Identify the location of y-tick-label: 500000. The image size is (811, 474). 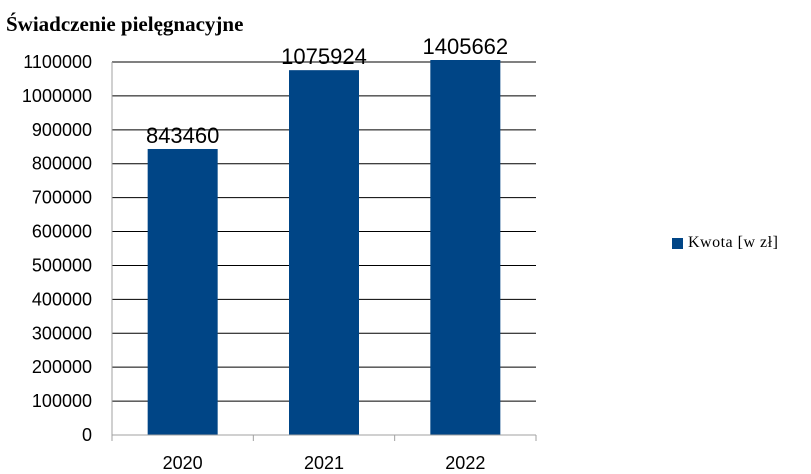
(62, 265).